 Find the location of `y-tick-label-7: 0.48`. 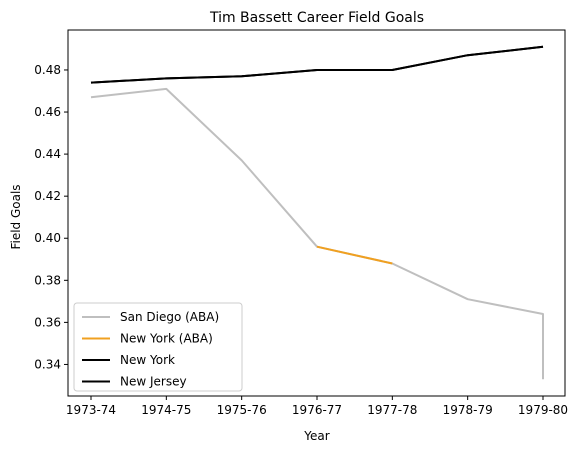

y-tick-label-7: 0.48 is located at coordinates (47, 70).